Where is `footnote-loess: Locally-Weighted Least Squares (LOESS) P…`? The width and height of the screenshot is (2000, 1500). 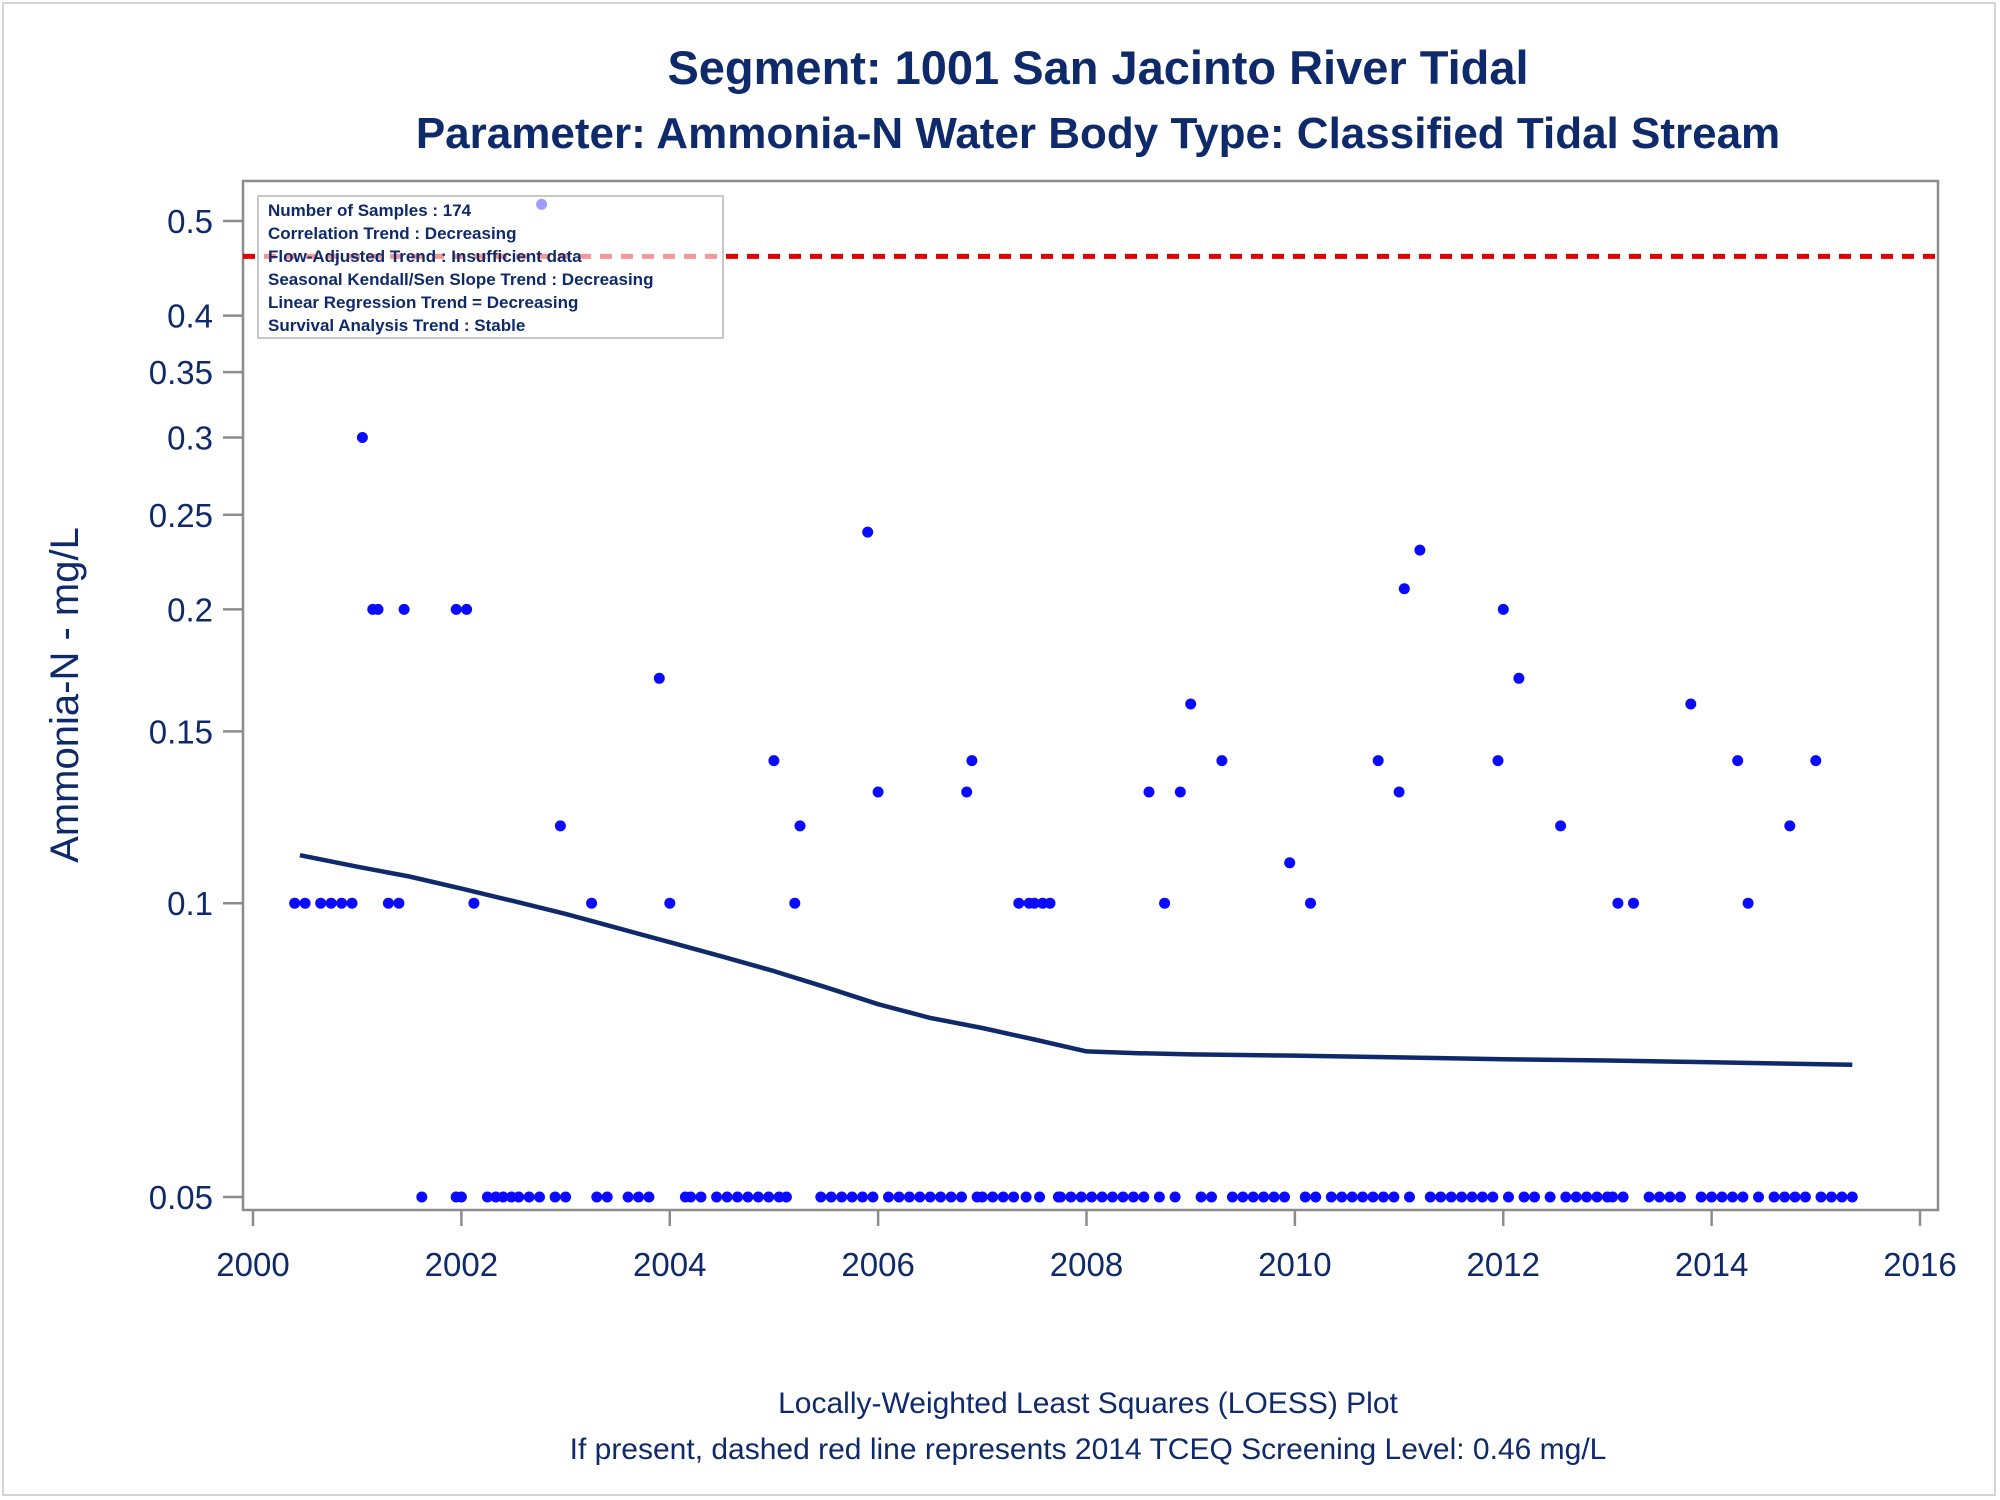
footnote-loess: Locally-Weighted Least Squares (LOESS) P… is located at coordinates (1088, 1403).